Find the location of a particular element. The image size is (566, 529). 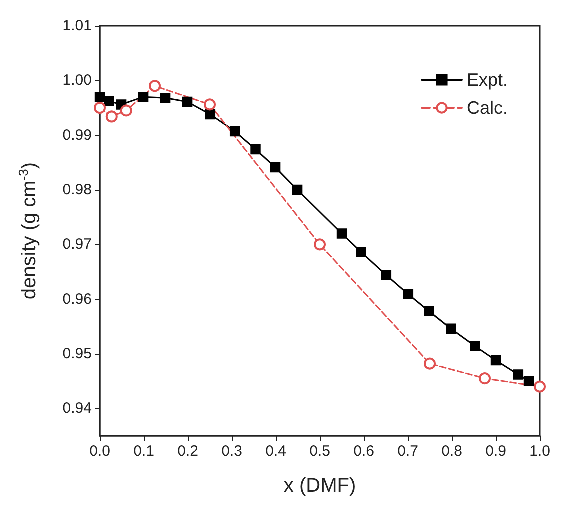

x-tick-label: 0.3 is located at coordinates (232, 451).